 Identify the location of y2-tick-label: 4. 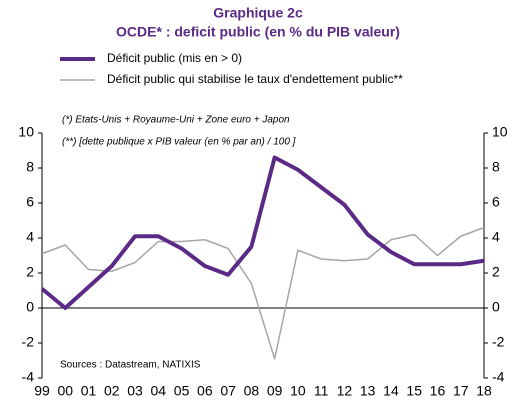
(496, 237).